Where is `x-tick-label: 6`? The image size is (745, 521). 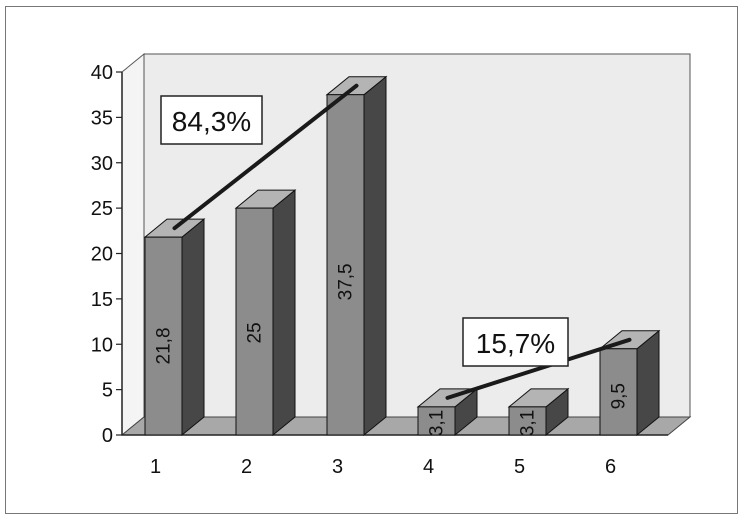
x-tick-label: 6 is located at coordinates (610, 467).